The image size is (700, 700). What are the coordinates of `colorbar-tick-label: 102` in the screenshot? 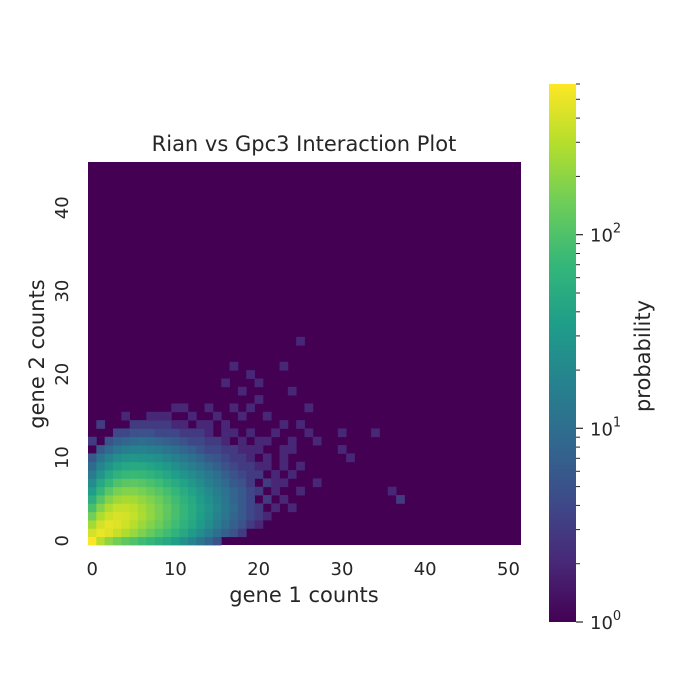 It's located at (605, 234).